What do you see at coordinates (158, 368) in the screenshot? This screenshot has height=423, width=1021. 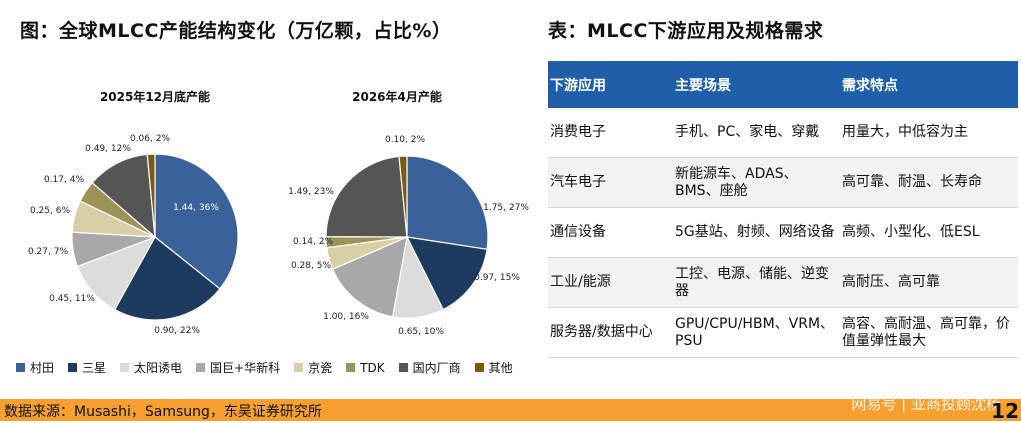 I see `legend-label: 太阳诱电` at bounding box center [158, 368].